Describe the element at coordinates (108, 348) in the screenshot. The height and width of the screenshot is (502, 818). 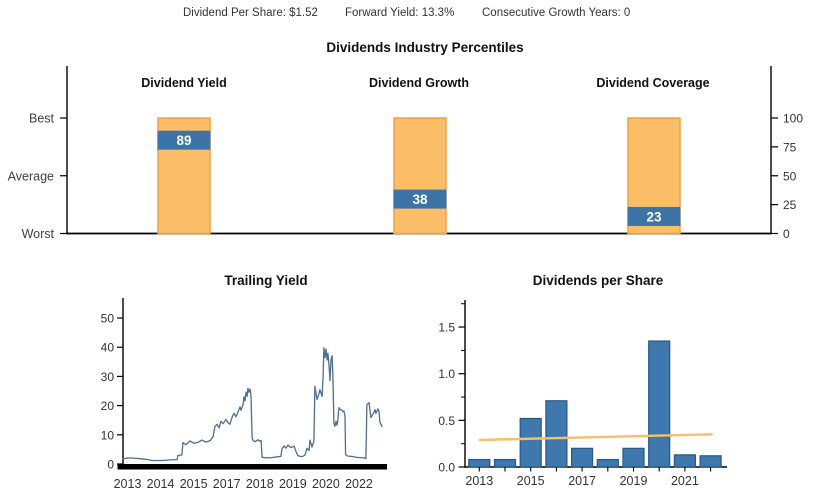
I see `y-tick-label: 40` at that location.